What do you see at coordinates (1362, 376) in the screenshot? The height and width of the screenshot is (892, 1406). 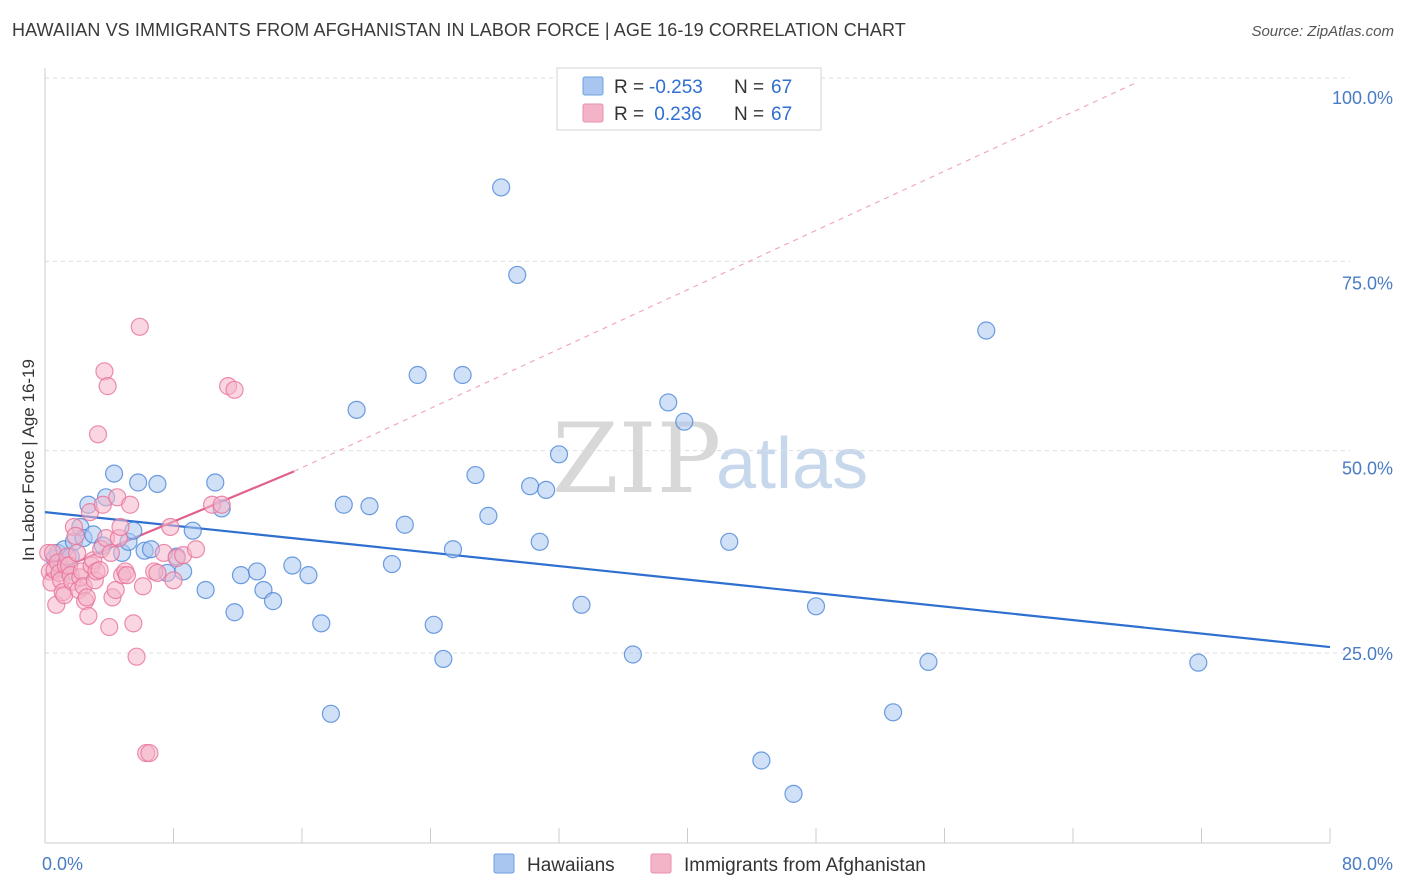 I see `y-tick-labels: 25.0% 50.0% 75.0% 100.0%` at bounding box center [1362, 376].